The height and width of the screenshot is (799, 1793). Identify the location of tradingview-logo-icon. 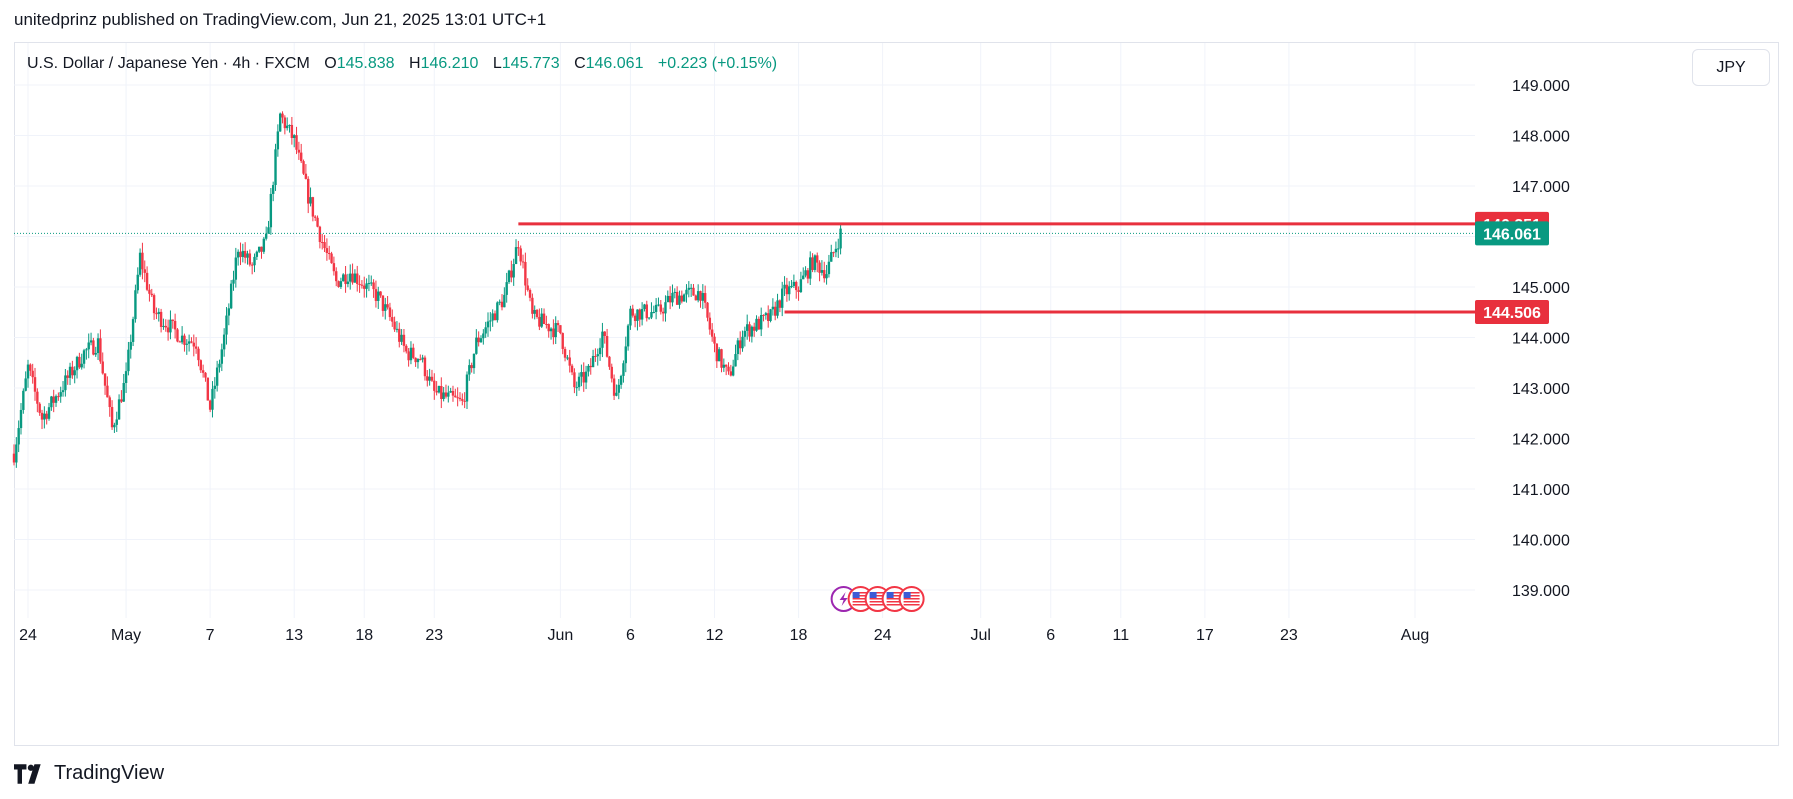
(27, 773).